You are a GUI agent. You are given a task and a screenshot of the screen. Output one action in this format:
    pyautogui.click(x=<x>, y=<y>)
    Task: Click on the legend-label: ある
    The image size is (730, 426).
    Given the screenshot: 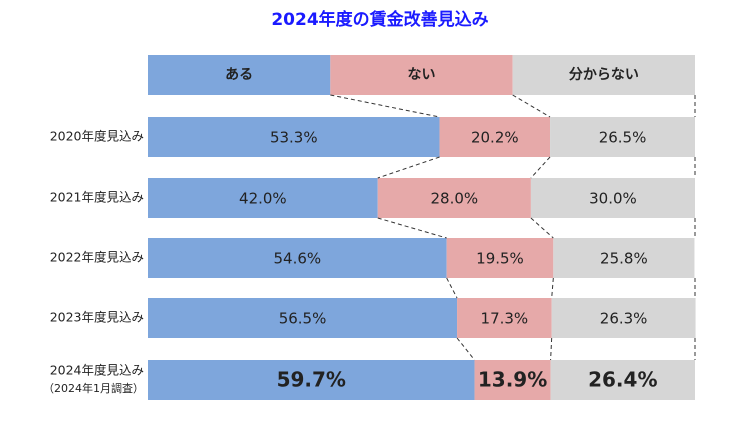 What is the action you would take?
    pyautogui.click(x=239, y=75)
    